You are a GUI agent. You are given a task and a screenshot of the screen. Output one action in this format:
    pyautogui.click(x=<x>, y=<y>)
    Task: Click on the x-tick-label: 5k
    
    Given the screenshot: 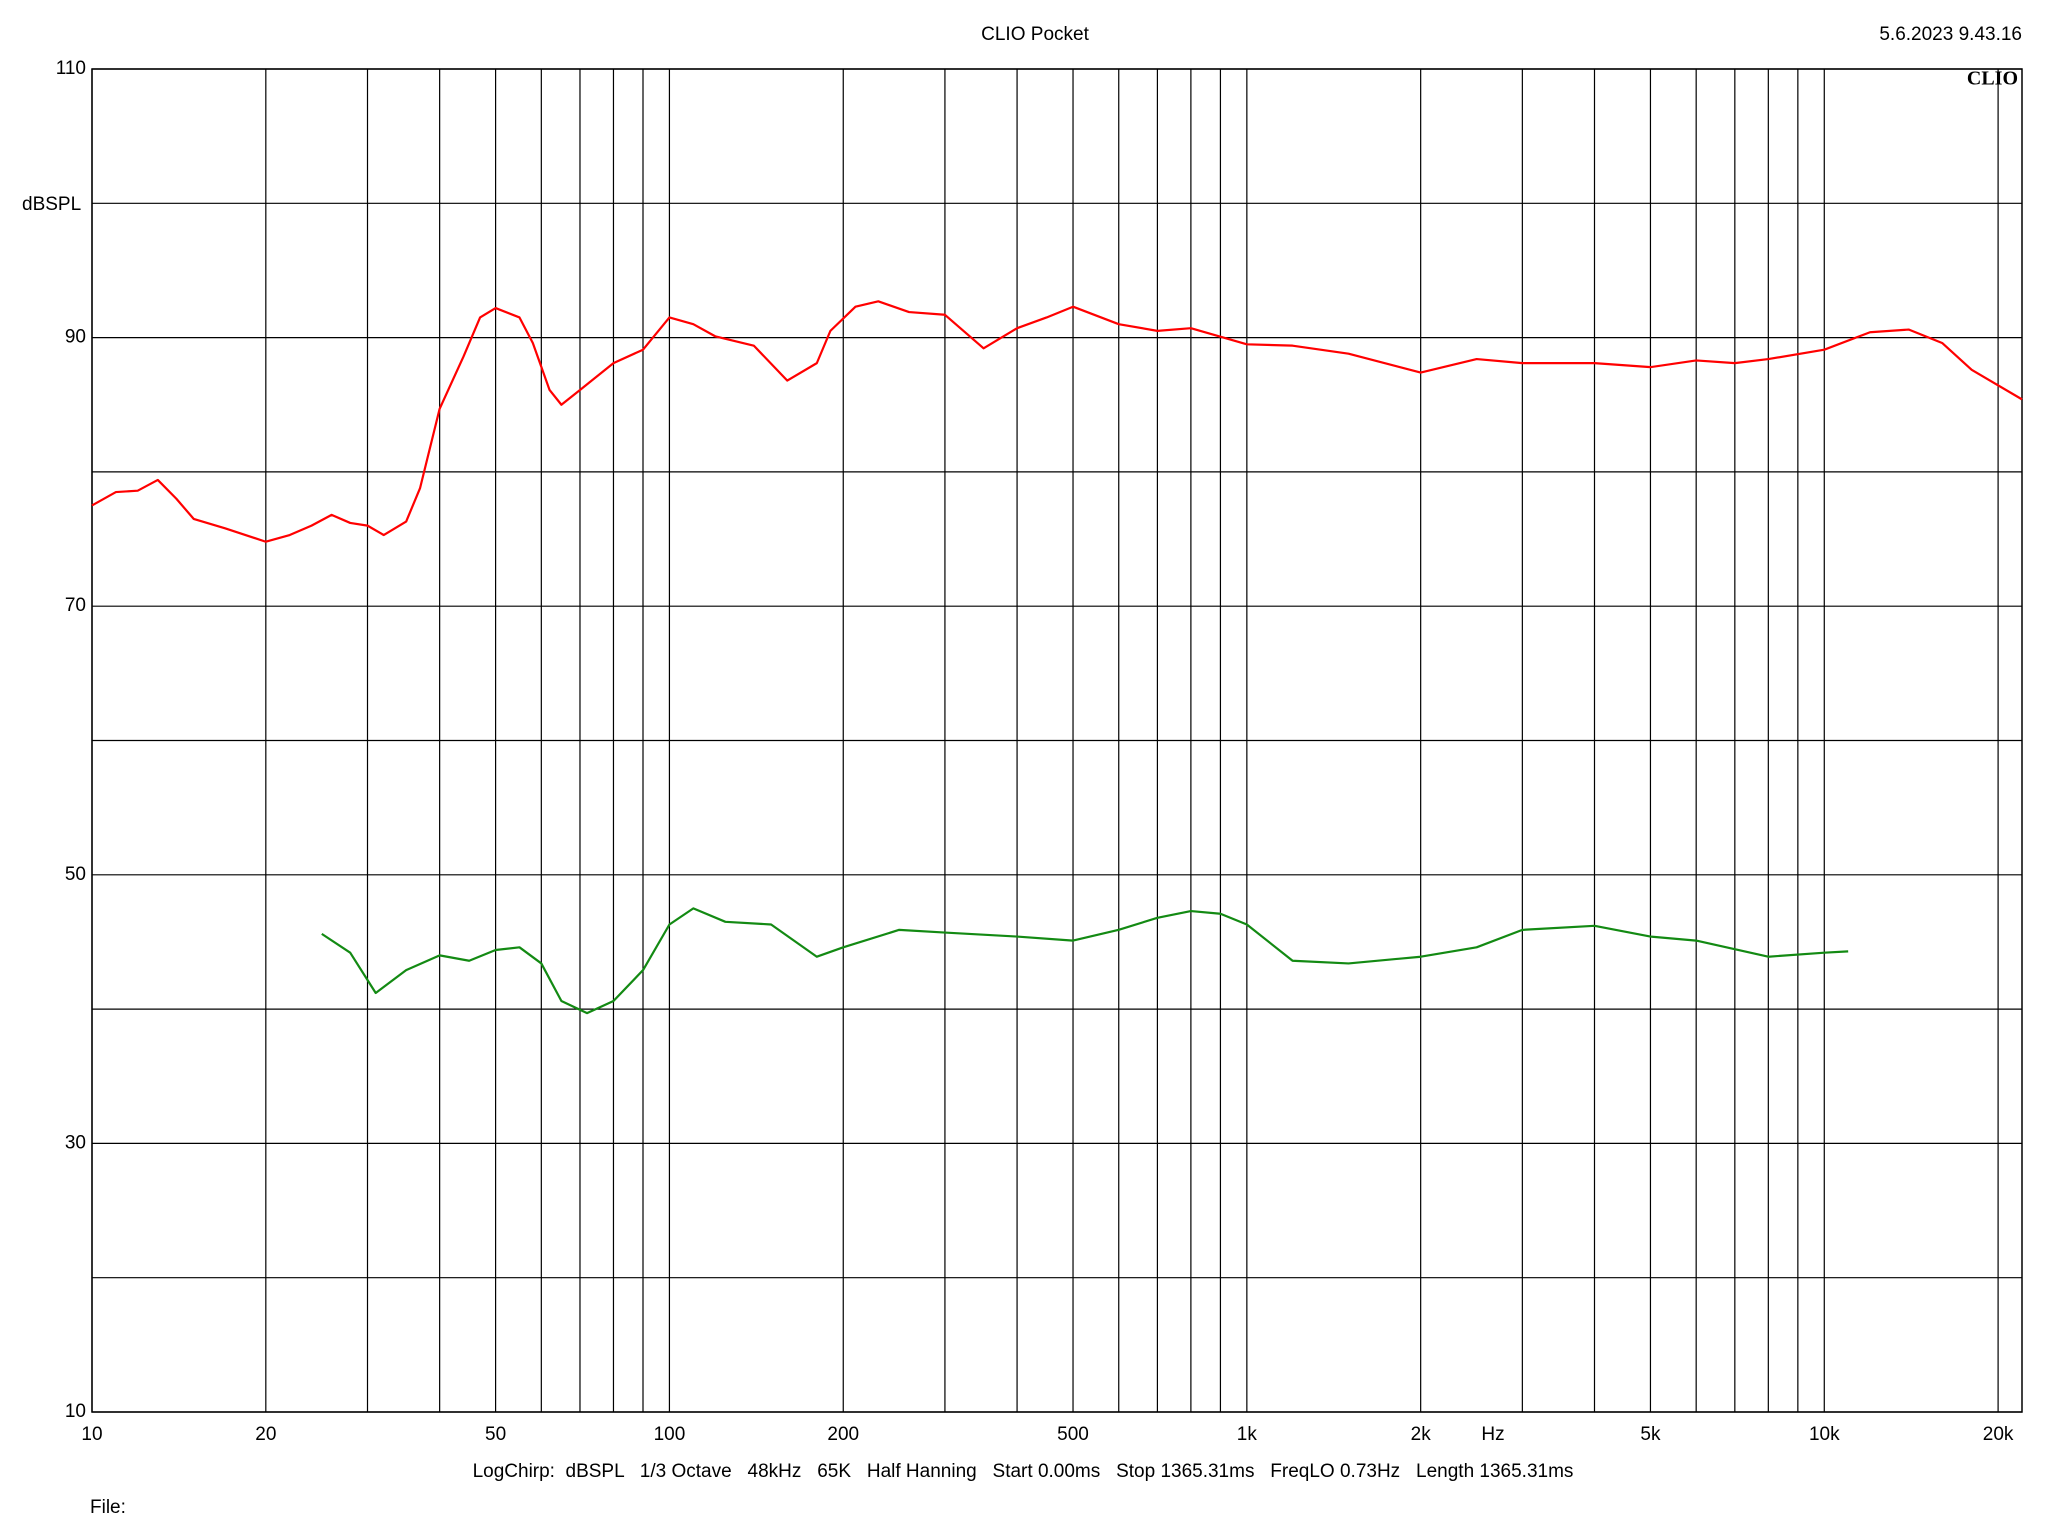 What is the action you would take?
    pyautogui.click(x=1650, y=1434)
    